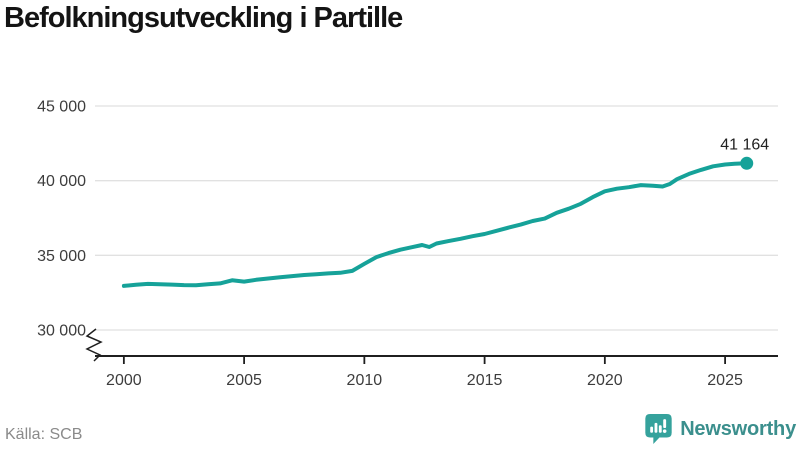 The image size is (800, 450). I want to click on y-tick-label-40000: 40 000, so click(61, 181).